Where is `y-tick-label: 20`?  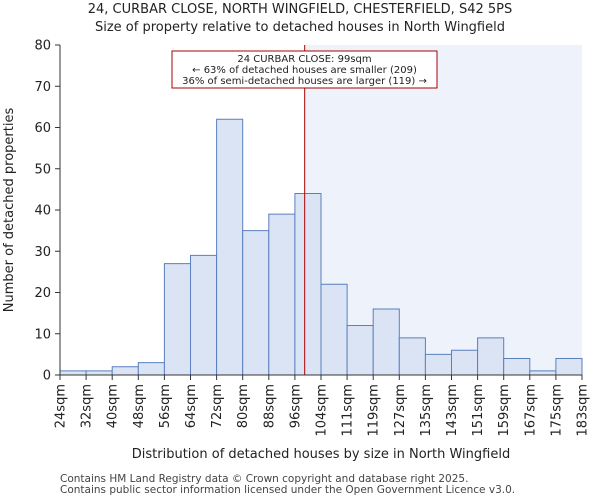 y-tick-label: 20 is located at coordinates (42, 293).